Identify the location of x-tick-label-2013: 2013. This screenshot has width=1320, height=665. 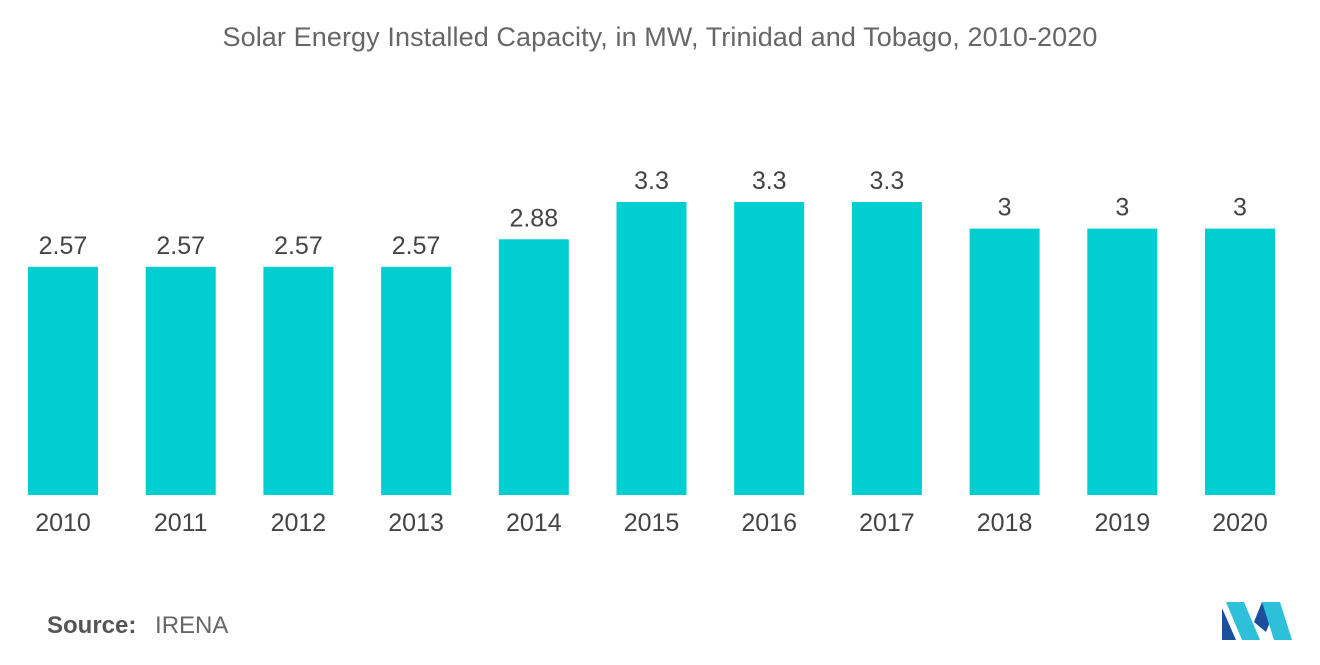
(416, 523).